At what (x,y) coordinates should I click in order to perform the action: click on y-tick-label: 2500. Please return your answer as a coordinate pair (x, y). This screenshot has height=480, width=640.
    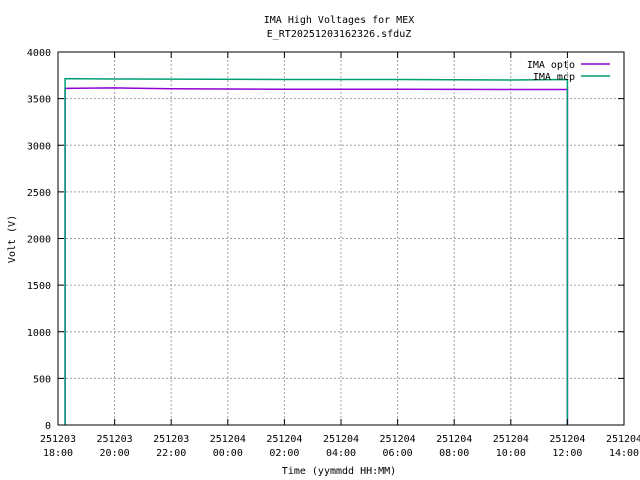
    Looking at the image, I should click on (39, 193).